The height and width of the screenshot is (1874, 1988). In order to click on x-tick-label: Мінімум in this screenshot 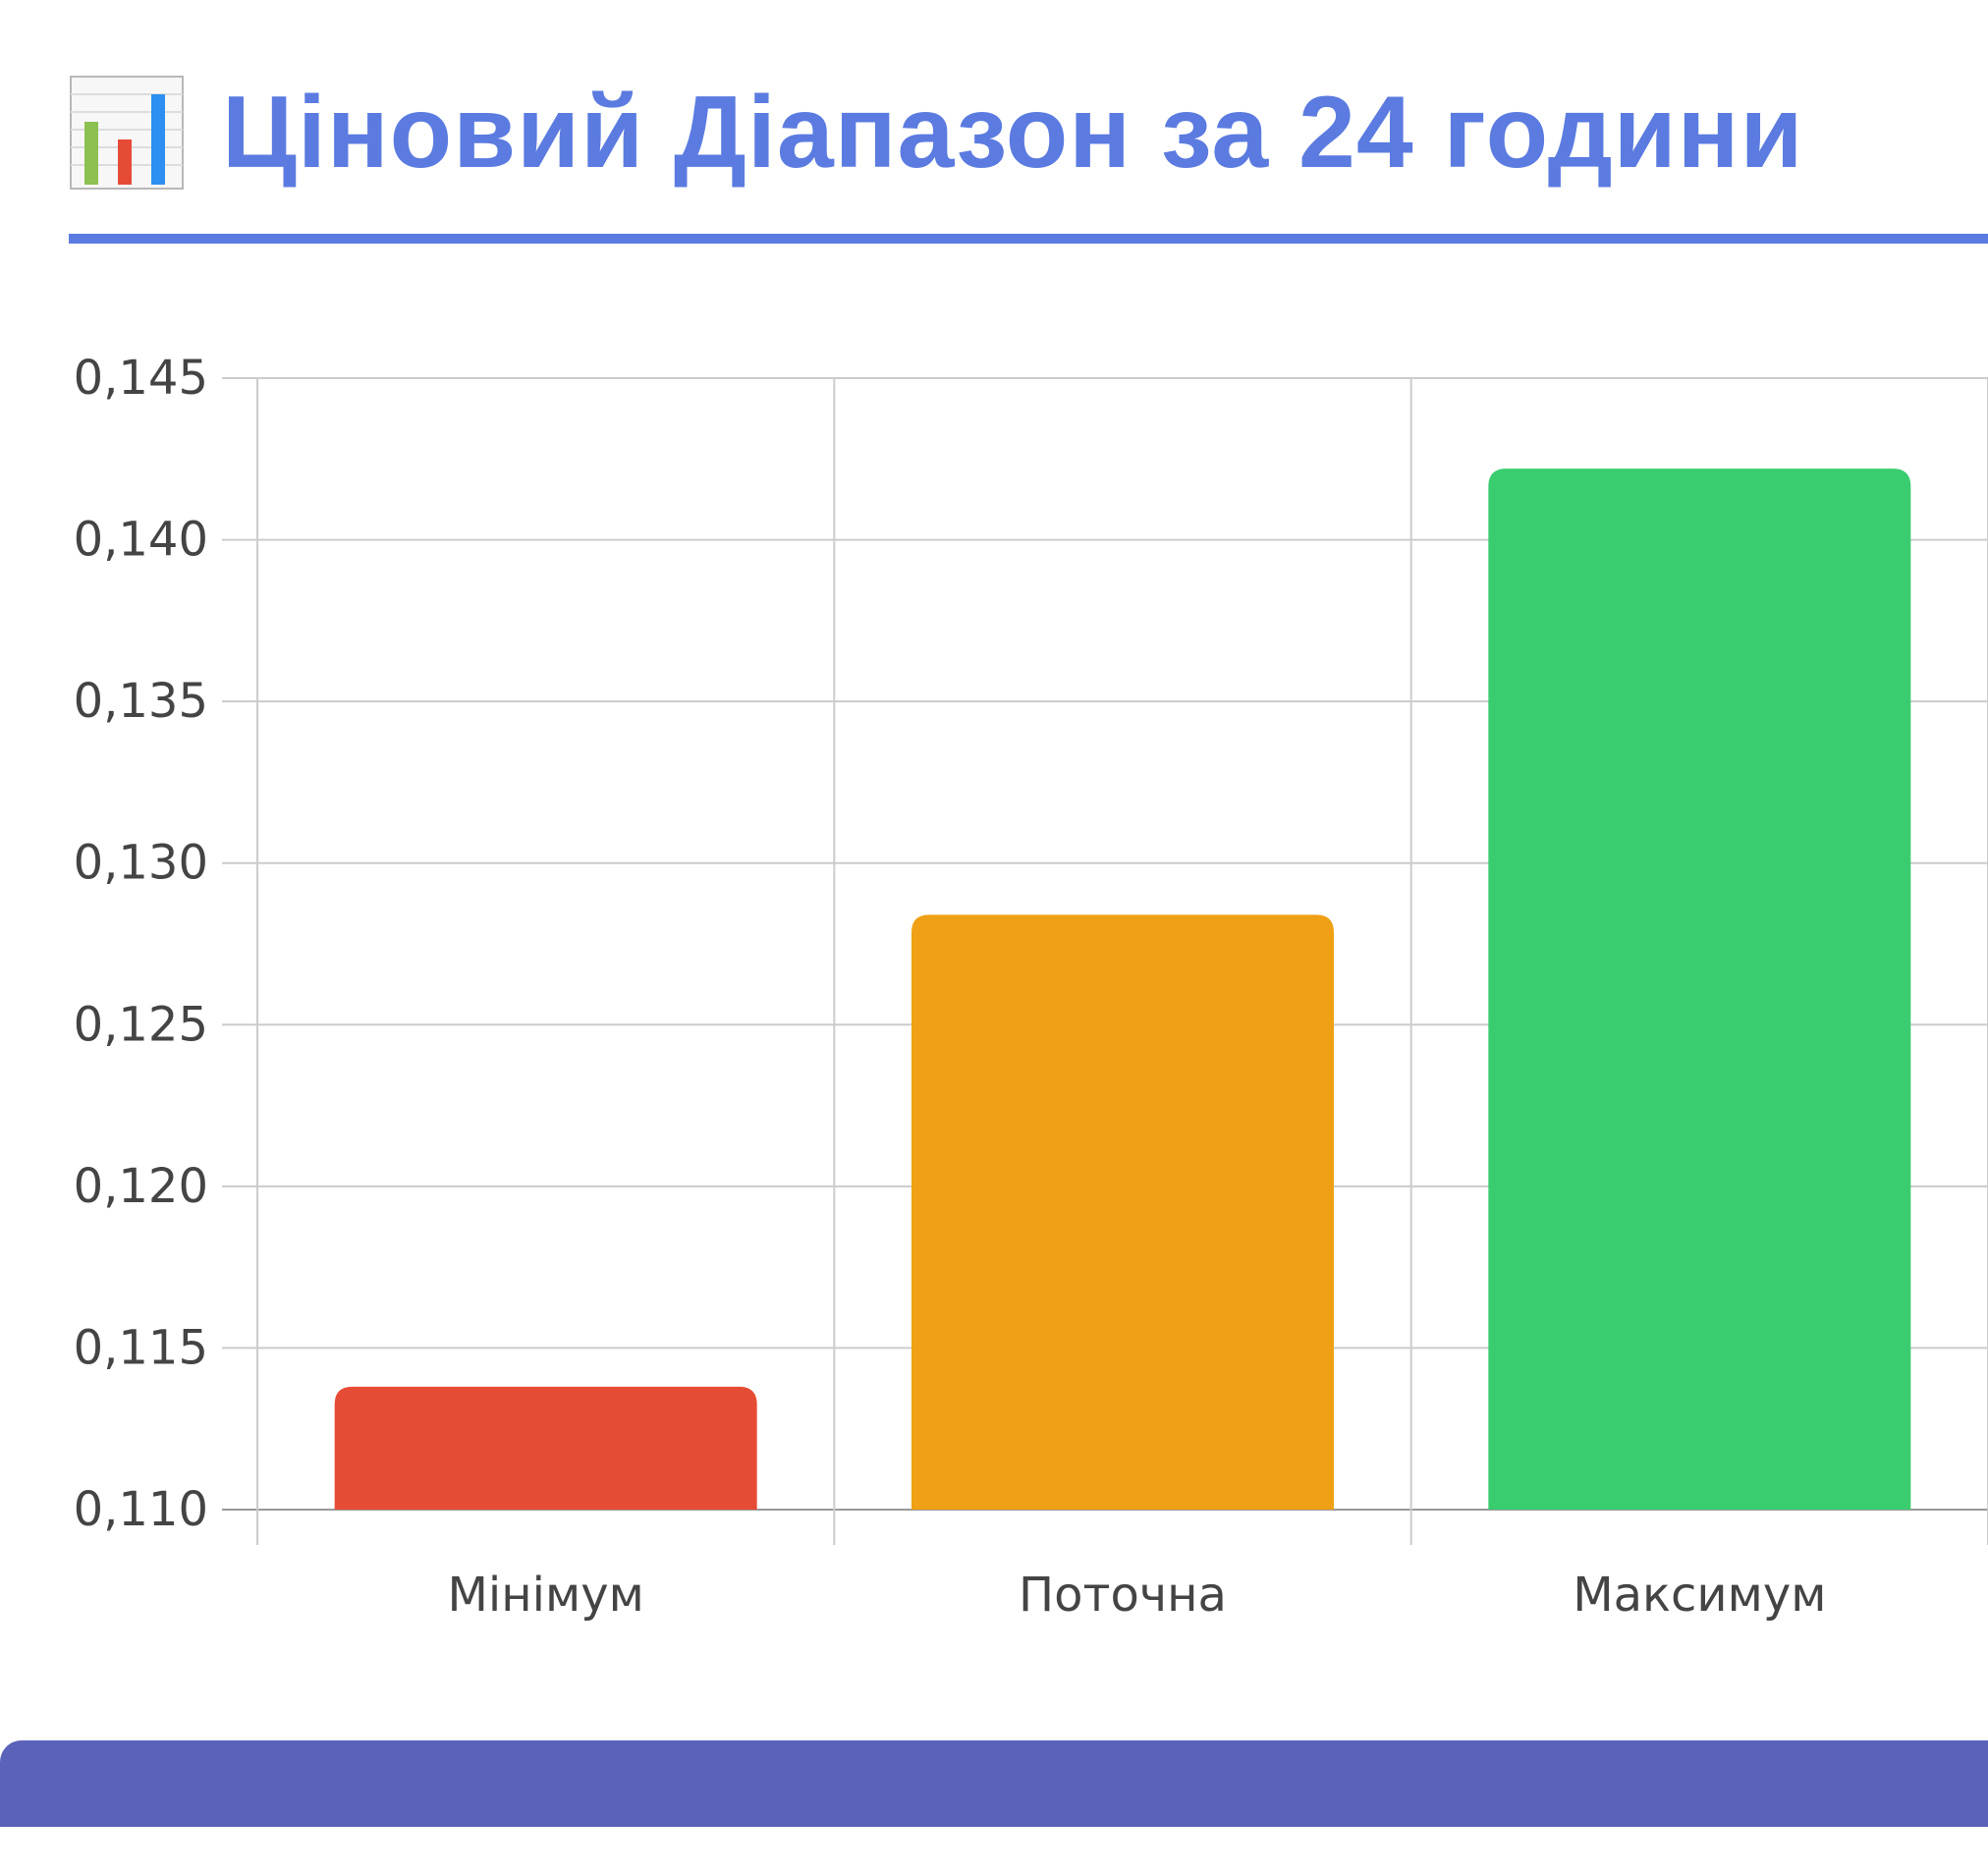, I will do `click(546, 1595)`.